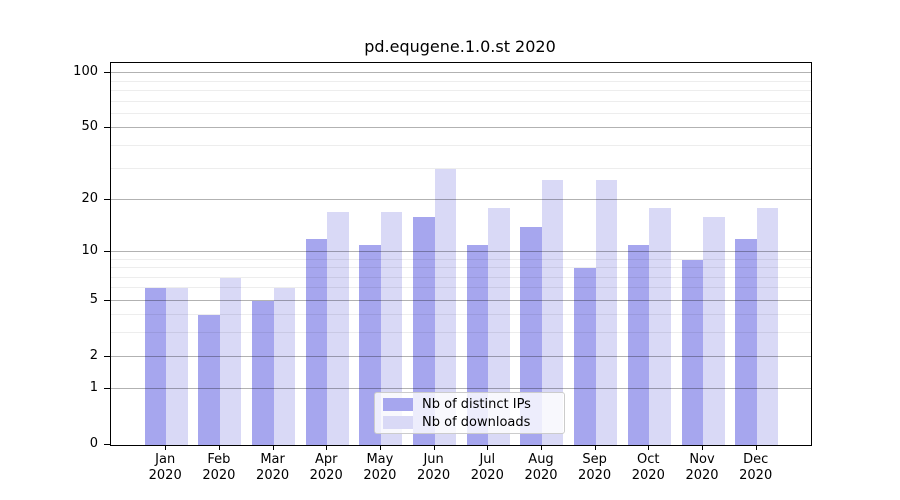 This screenshot has width=900, height=500. What do you see at coordinates (338, 328) in the screenshot?
I see `bar-downloads-apr` at bounding box center [338, 328].